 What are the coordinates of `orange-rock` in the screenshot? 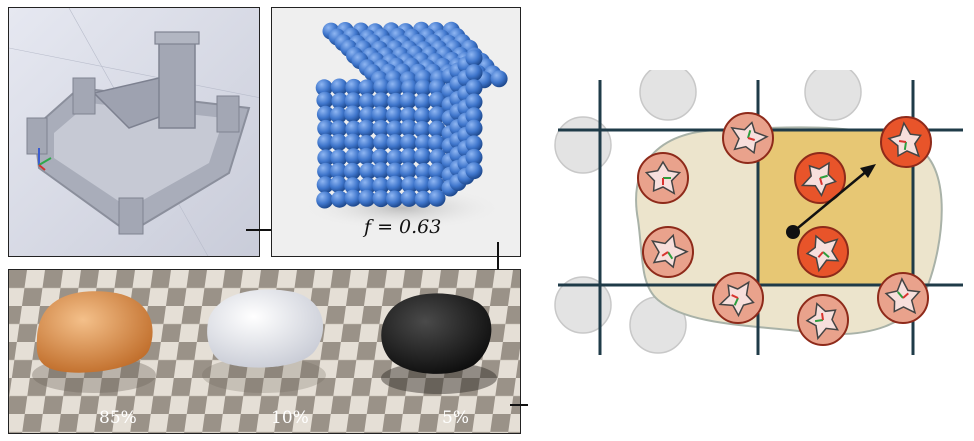 It's located at (94, 332).